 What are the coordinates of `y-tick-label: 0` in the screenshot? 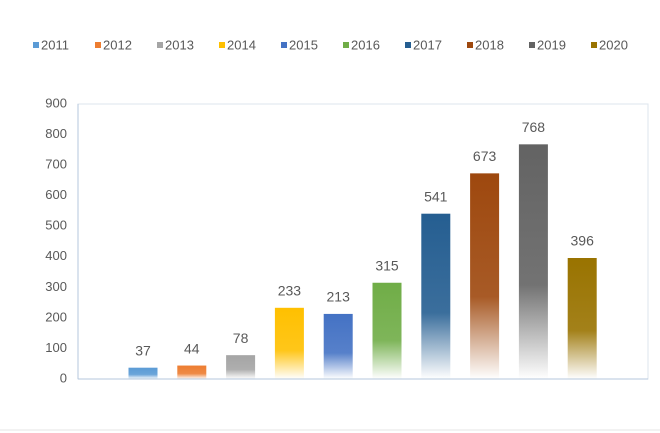 It's located at (63, 377).